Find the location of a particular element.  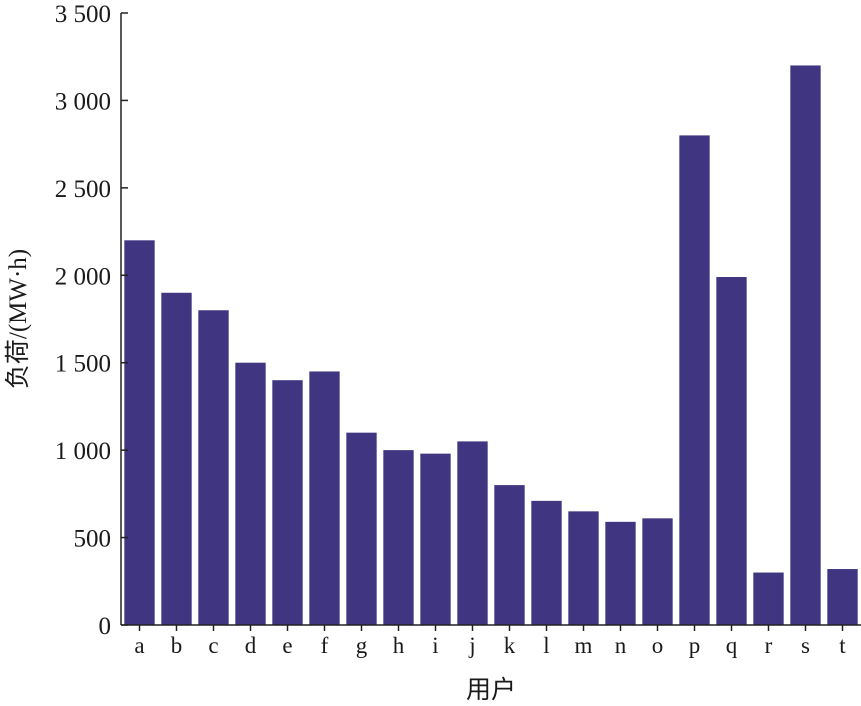

y-tick-label: 2 000 is located at coordinates (83, 276).